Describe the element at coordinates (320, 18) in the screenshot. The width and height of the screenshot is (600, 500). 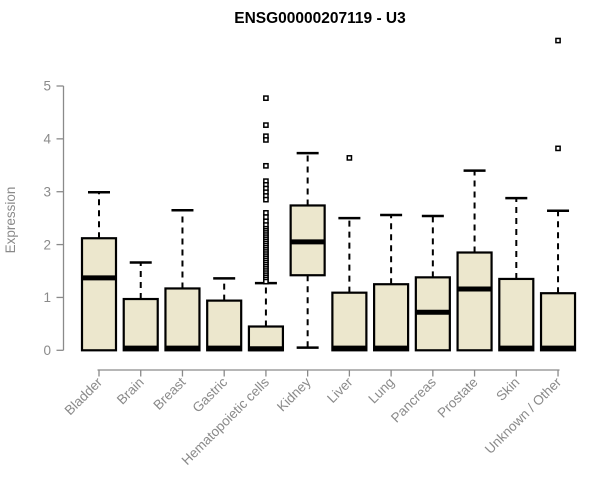
I see `chart-title: ENSG00000207119 - U3` at that location.